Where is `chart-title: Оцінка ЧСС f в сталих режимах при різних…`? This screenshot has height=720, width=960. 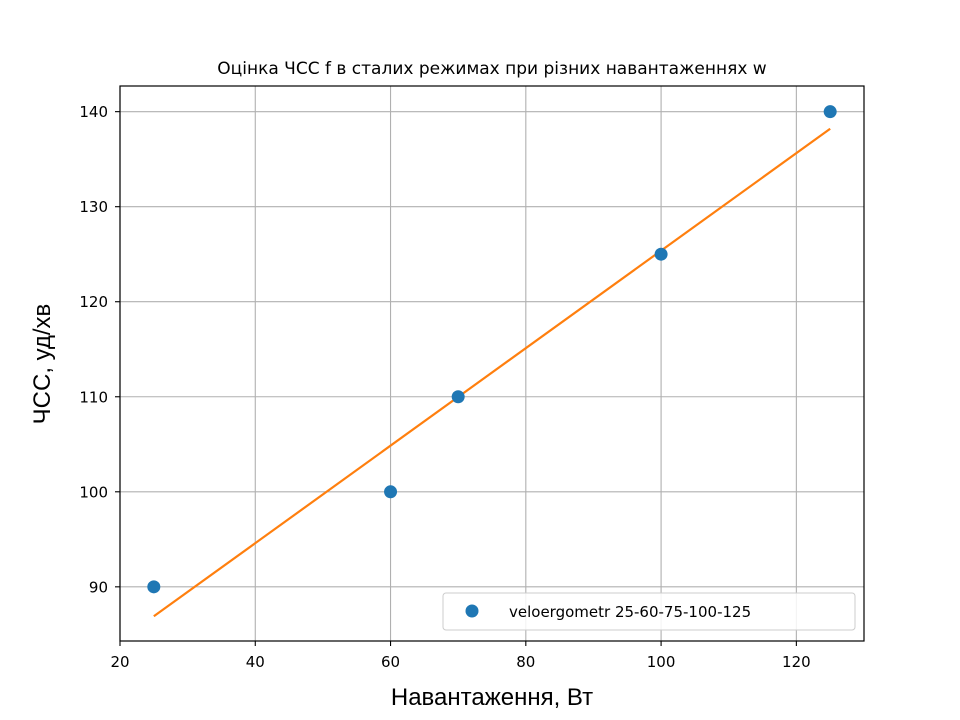 chart-title: Оцінка ЧСС f в сталих режимах при різних… is located at coordinates (491, 69).